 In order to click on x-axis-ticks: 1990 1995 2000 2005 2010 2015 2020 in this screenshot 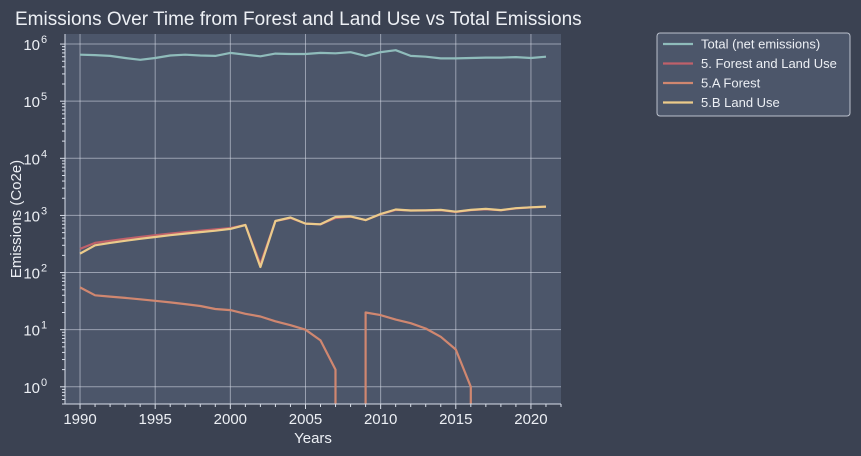, I will do `click(312, 416)`.